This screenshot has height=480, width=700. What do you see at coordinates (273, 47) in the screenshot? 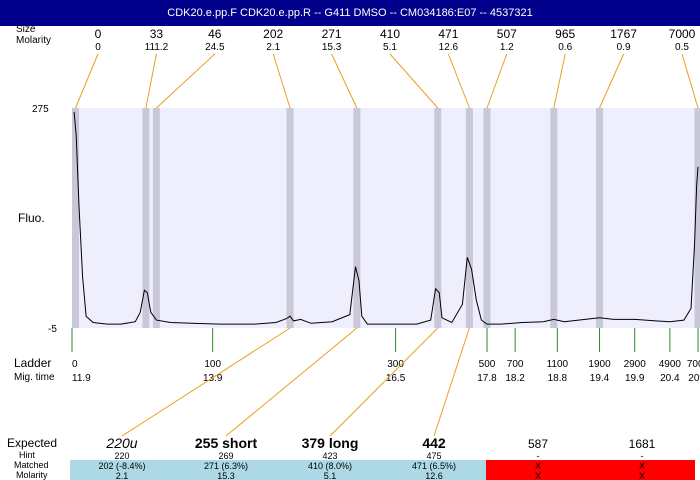
I see `peak-molarity-label-3: 2.1` at bounding box center [273, 47].